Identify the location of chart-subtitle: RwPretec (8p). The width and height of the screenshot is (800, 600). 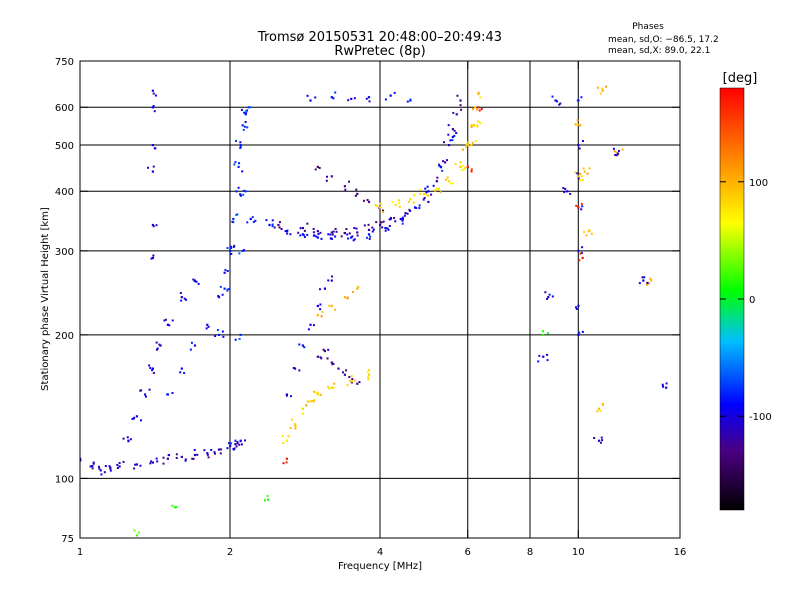
(379, 51).